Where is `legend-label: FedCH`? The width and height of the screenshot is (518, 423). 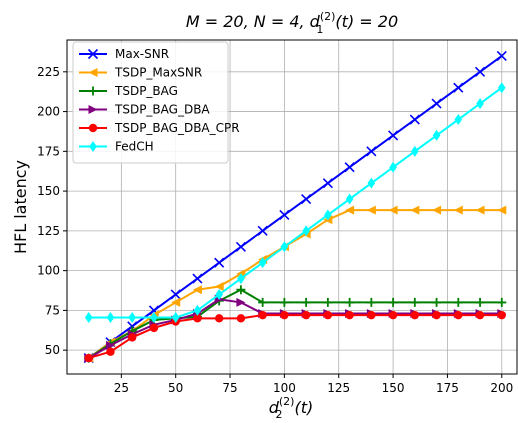 legend-label: FedCH is located at coordinates (134, 147).